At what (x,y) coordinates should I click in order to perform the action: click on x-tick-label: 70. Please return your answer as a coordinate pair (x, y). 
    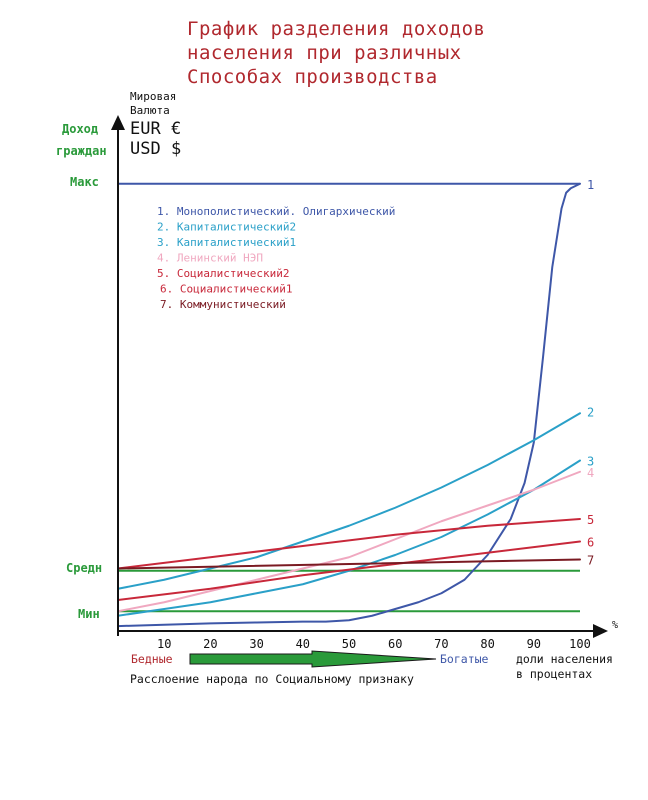
    Looking at the image, I should click on (441, 644).